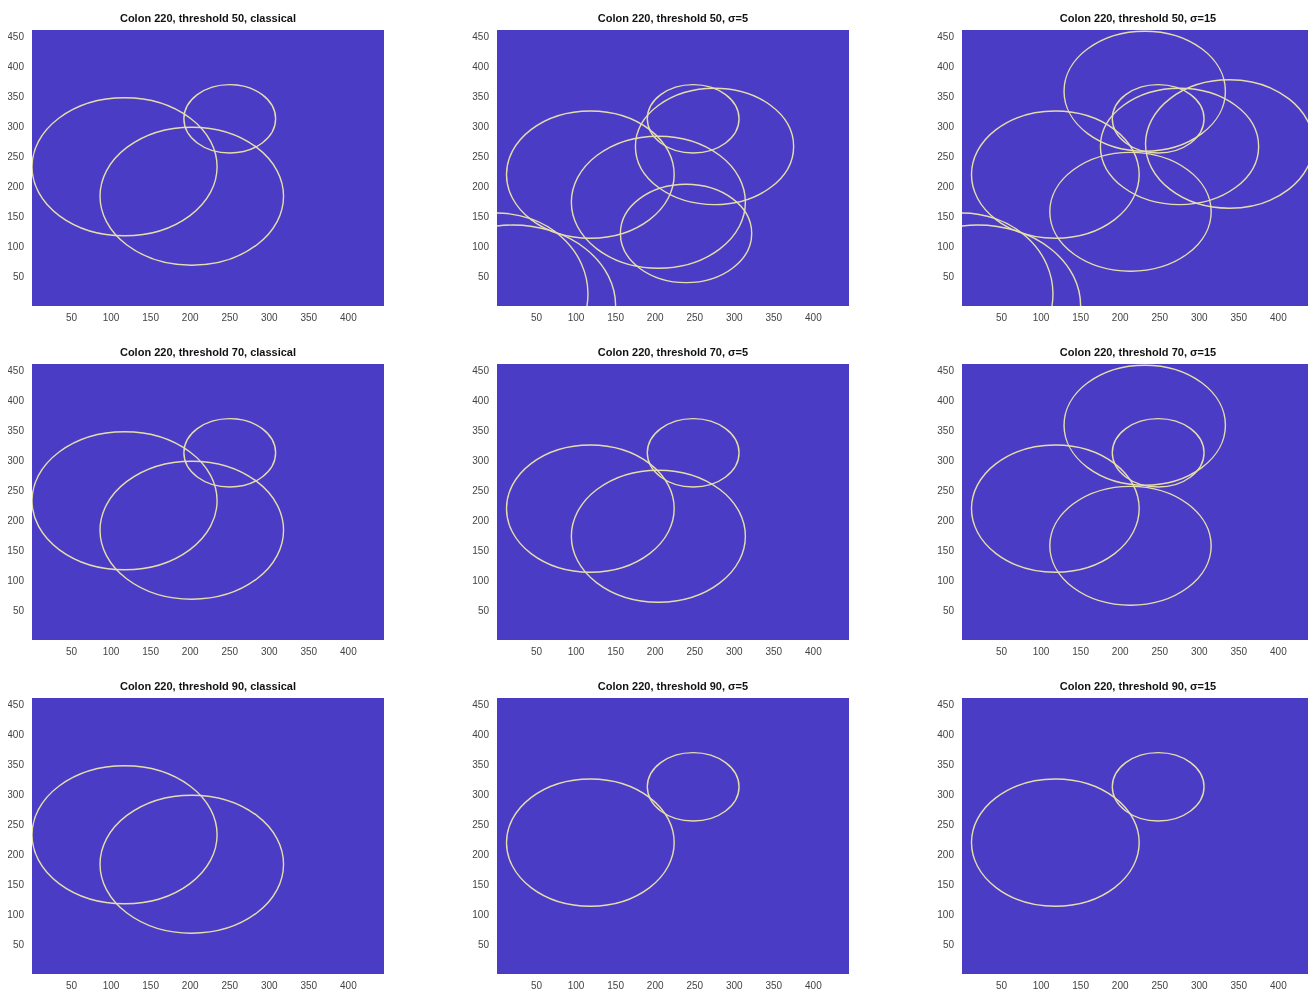 The height and width of the screenshot is (998, 1315). What do you see at coordinates (673, 352) in the screenshot?
I see `chart-title: Colon 220, threshold 70, σ=5` at bounding box center [673, 352].